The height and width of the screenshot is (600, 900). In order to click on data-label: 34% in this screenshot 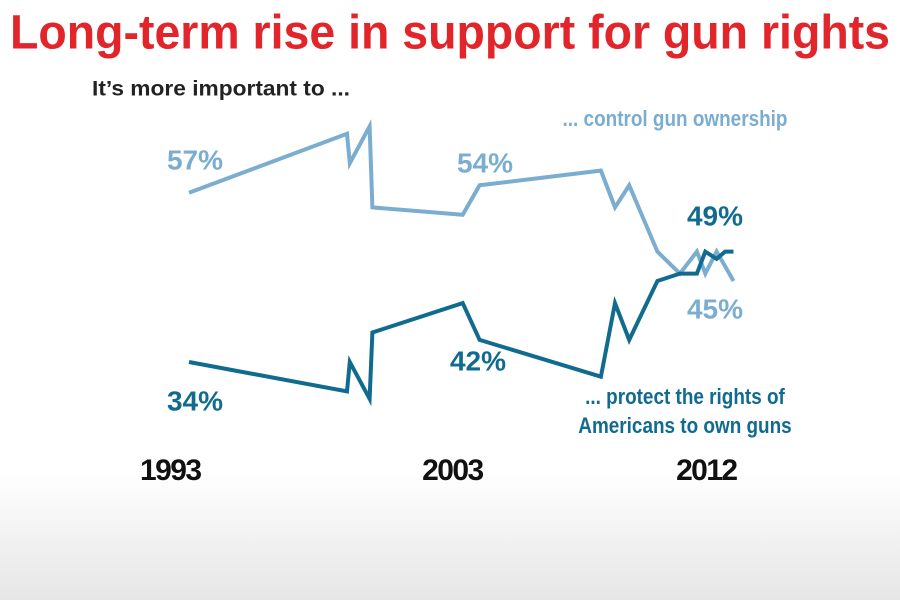, I will do `click(195, 400)`.